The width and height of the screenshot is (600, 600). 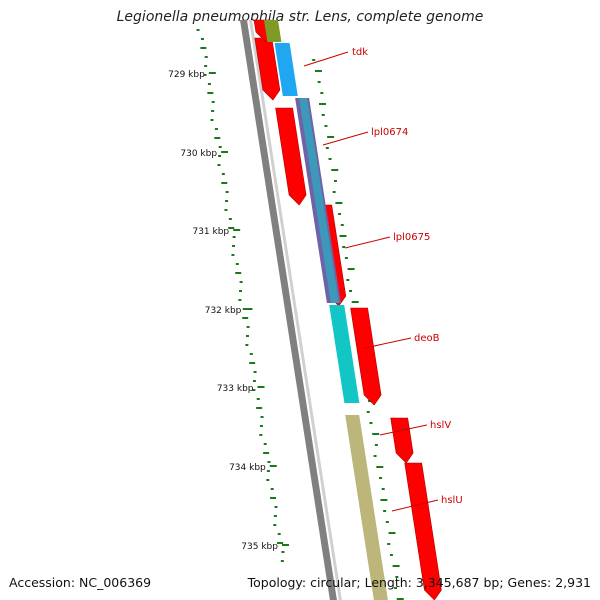 What do you see at coordinates (286, 69) in the screenshot?
I see `cog-band-tdk` at bounding box center [286, 69].